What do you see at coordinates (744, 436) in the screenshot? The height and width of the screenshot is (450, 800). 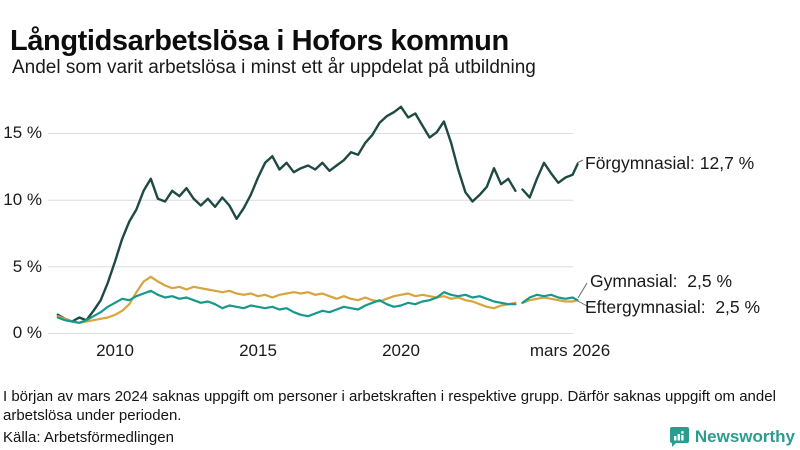 I see `newsworthy-wordmark: Newsworthy` at bounding box center [744, 436].